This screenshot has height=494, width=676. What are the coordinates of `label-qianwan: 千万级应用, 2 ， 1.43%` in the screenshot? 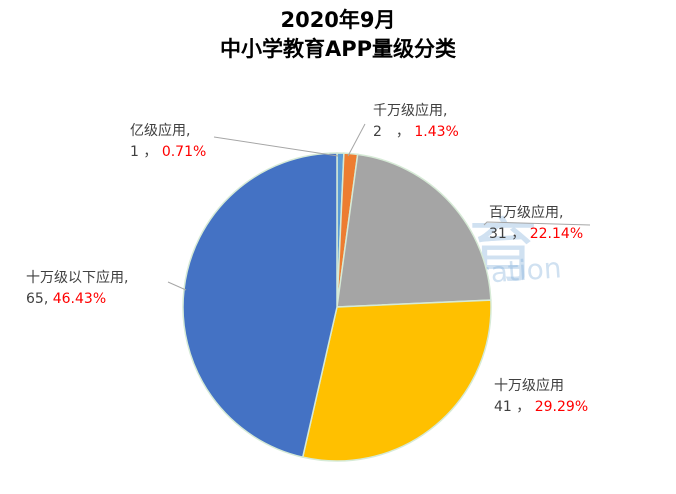 It's located at (416, 121).